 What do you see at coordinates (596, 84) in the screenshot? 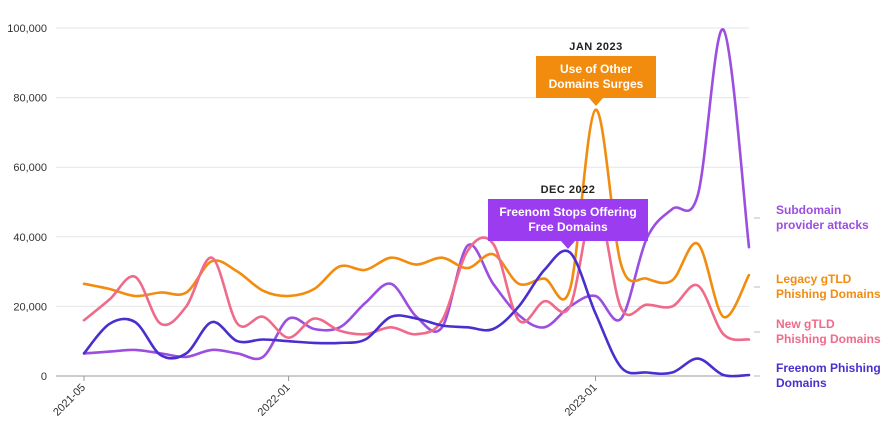
I see `annotation-text: Domains Surges` at bounding box center [596, 84].